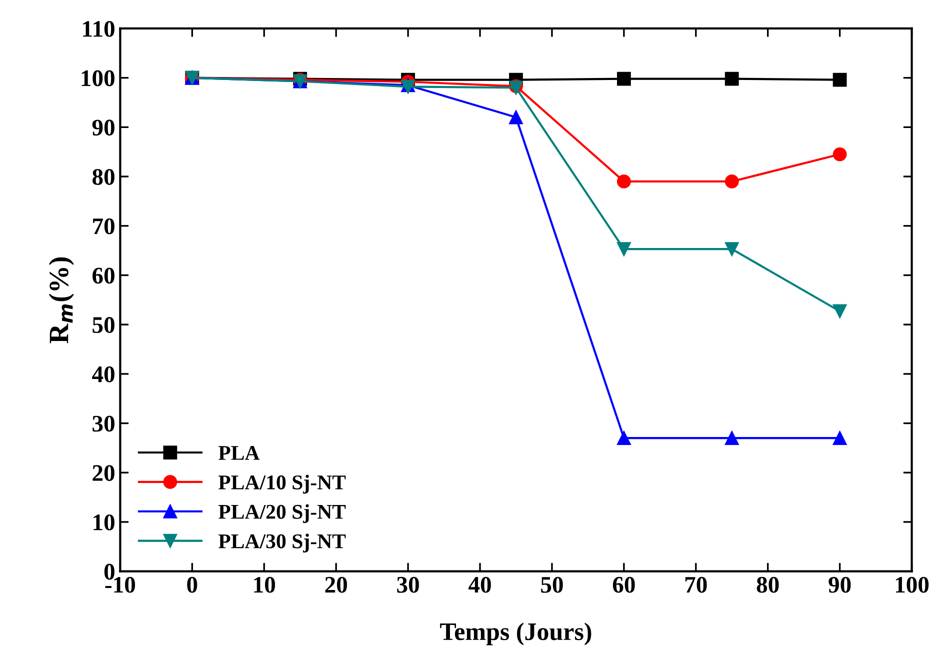 This screenshot has width=939, height=662. Describe the element at coordinates (282, 543) in the screenshot. I see `legend-label: PLA/30 Sj-NT` at that location.